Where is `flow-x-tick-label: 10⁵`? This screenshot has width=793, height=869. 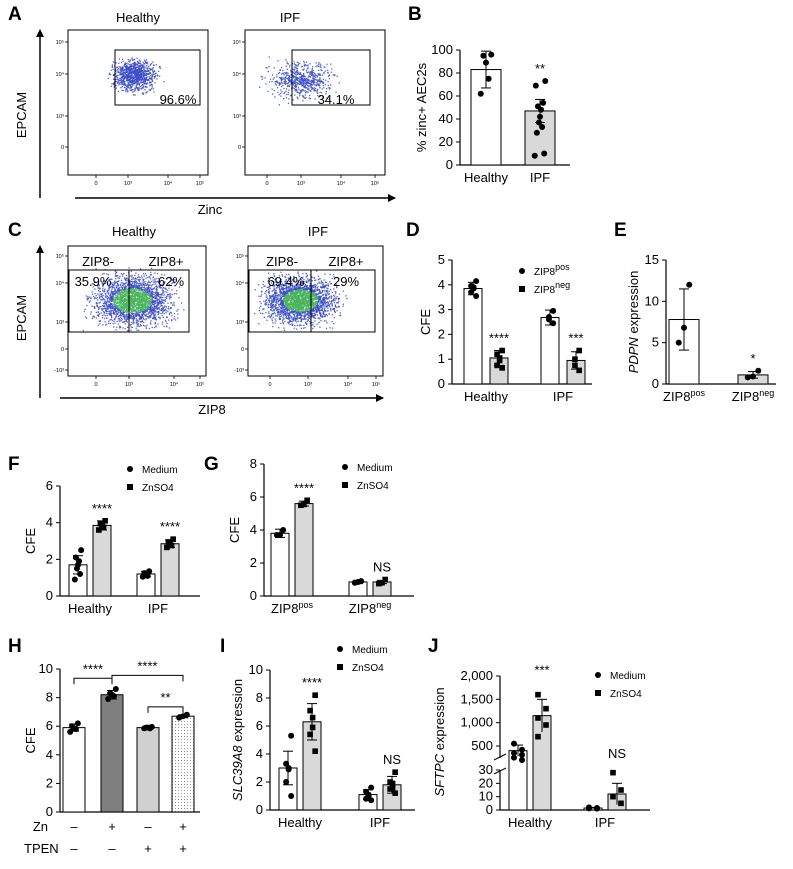 flow-x-tick-label: 10⁵ is located at coordinates (200, 183).